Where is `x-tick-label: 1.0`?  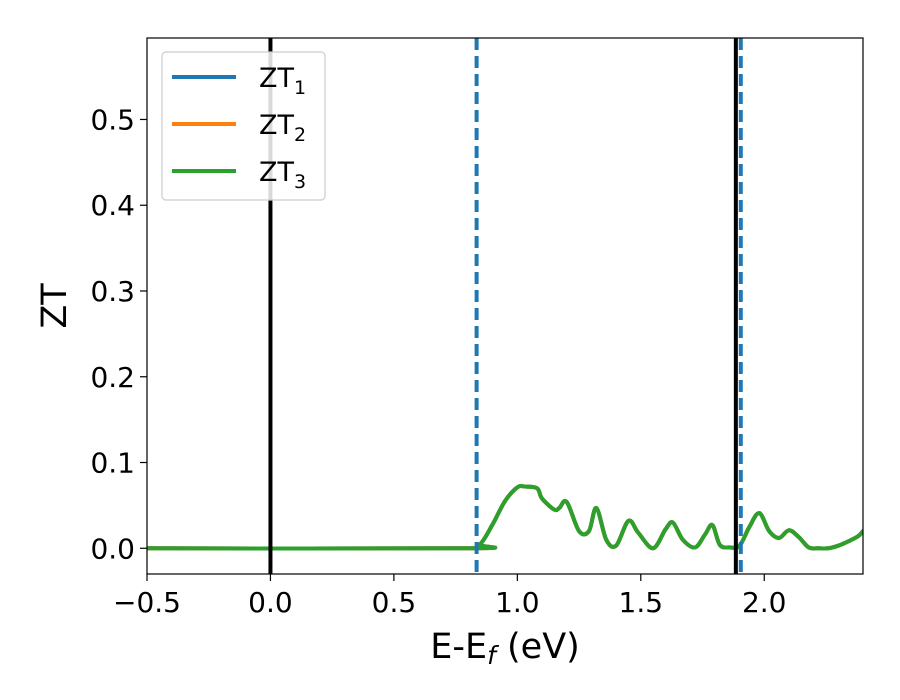 x-tick-label: 1.0 is located at coordinates (517, 602).